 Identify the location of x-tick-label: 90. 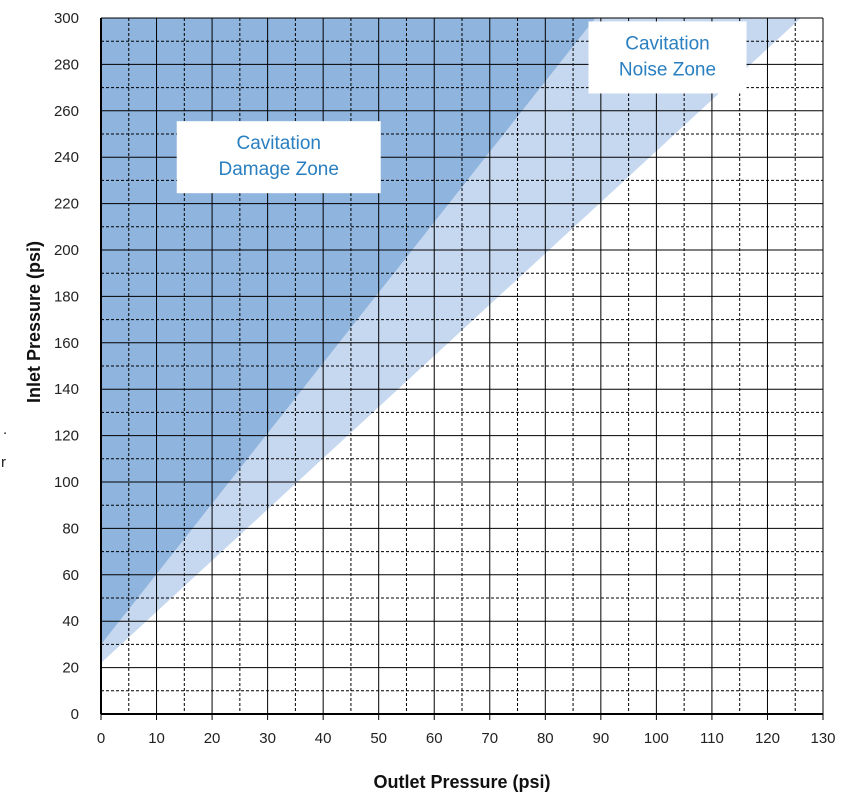
(601, 738).